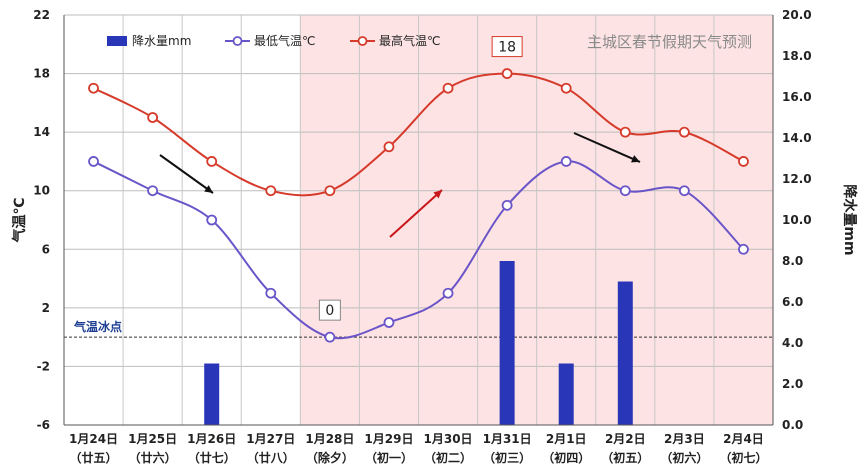  Describe the element at coordinates (507, 457) in the screenshot. I see `x-tick-sublabel: （初三）` at that location.